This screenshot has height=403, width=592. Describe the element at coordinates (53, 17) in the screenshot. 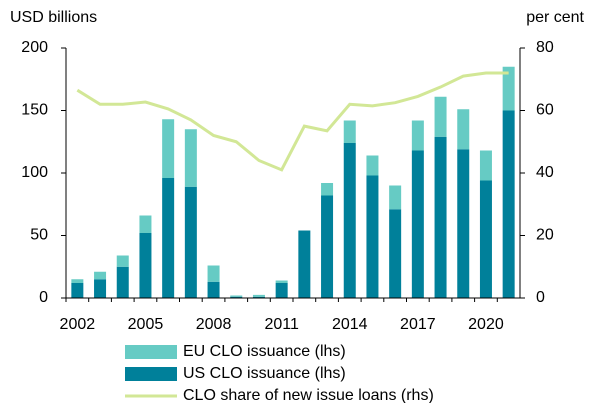

I see `y-axis-title: USD billions` at that location.